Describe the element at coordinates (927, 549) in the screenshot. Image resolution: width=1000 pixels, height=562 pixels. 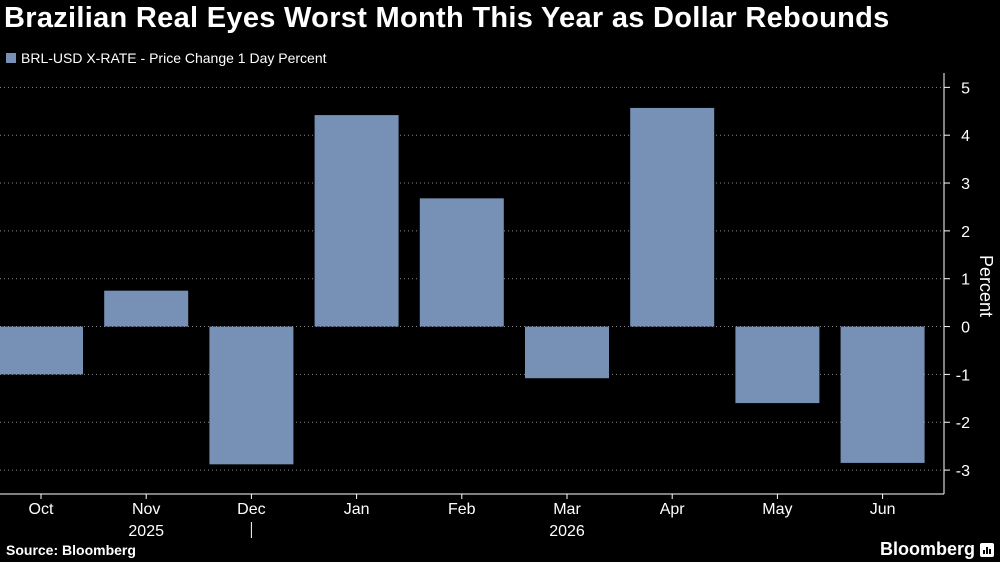
I see `brand-name: Bloomberg` at that location.